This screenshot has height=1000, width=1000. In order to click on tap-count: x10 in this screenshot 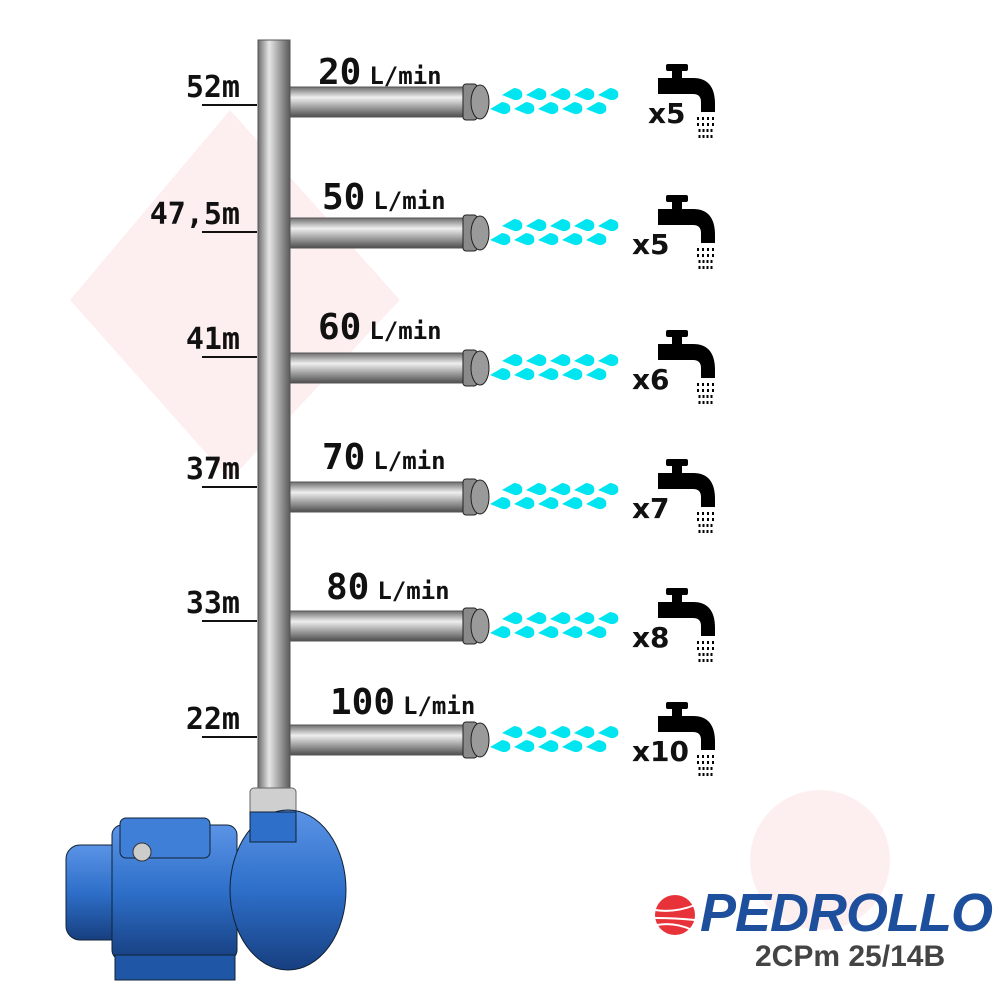, I will do `click(661, 751)`.